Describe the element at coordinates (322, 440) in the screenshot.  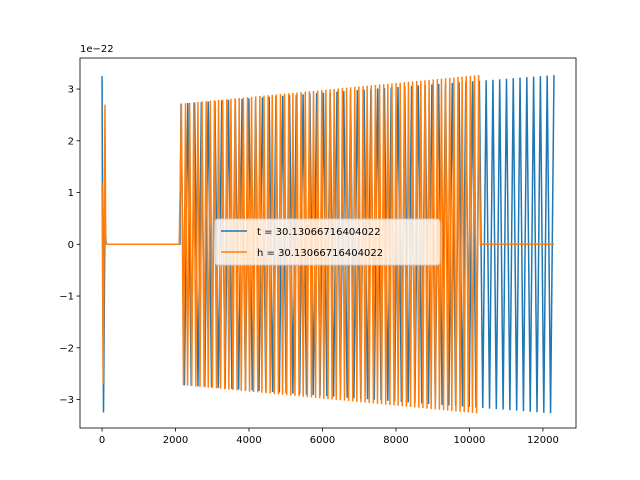
I see `x-tick-label: 6000` at that location.